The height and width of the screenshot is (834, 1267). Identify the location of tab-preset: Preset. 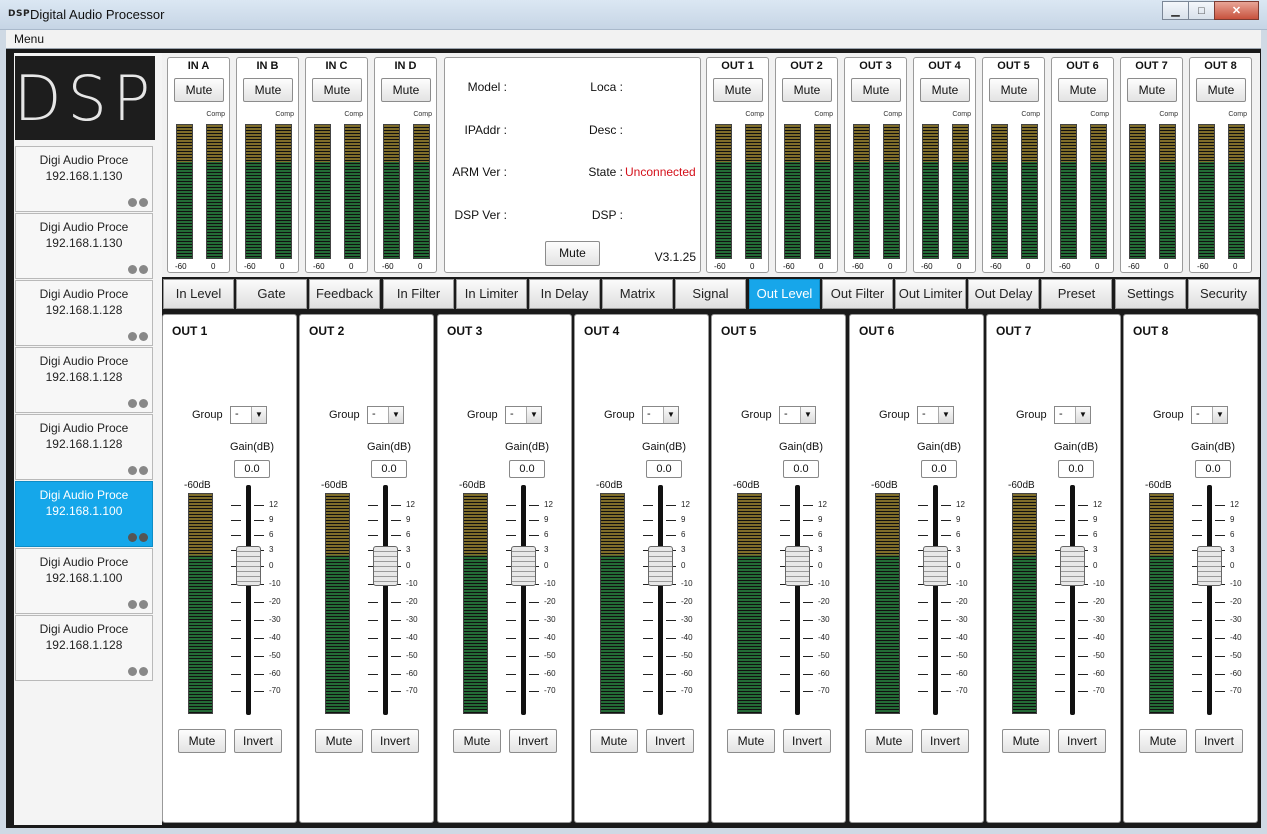
(1076, 294).